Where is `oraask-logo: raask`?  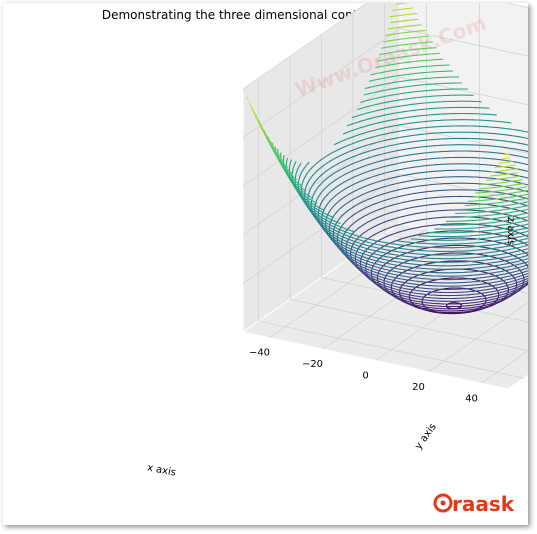
oraask-logo: raask is located at coordinates (474, 504).